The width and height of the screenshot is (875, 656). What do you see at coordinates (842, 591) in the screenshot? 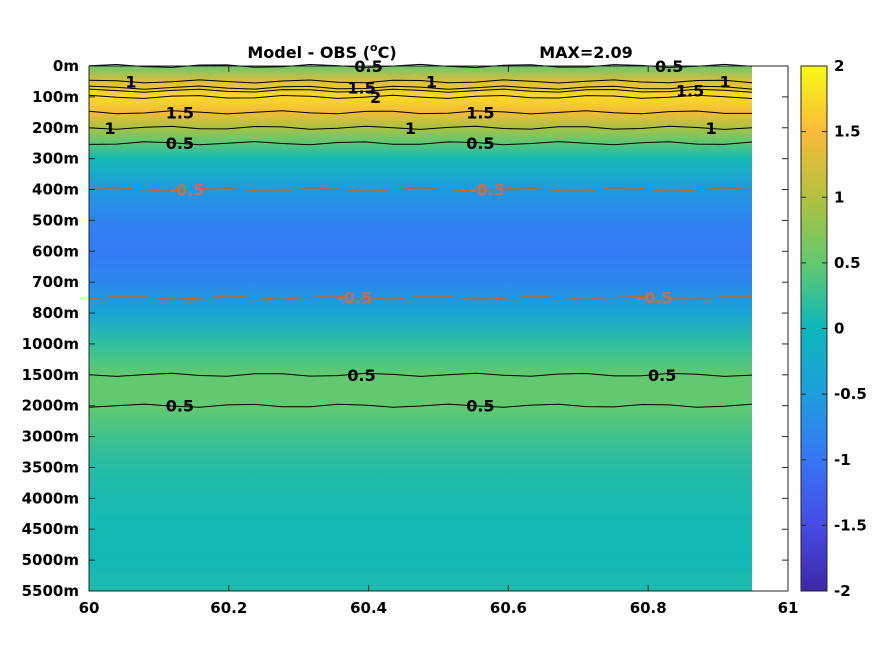
I see `colorbar-tick-label: -2` at bounding box center [842, 591].